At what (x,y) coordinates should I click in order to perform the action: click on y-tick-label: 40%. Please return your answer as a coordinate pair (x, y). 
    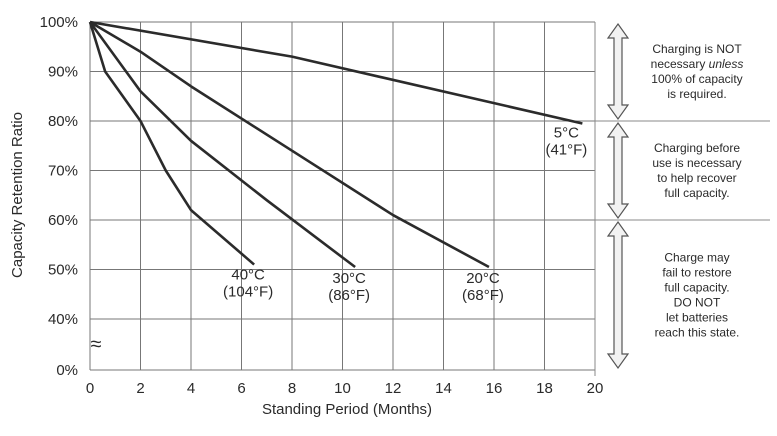
    Looking at the image, I should click on (63, 319).